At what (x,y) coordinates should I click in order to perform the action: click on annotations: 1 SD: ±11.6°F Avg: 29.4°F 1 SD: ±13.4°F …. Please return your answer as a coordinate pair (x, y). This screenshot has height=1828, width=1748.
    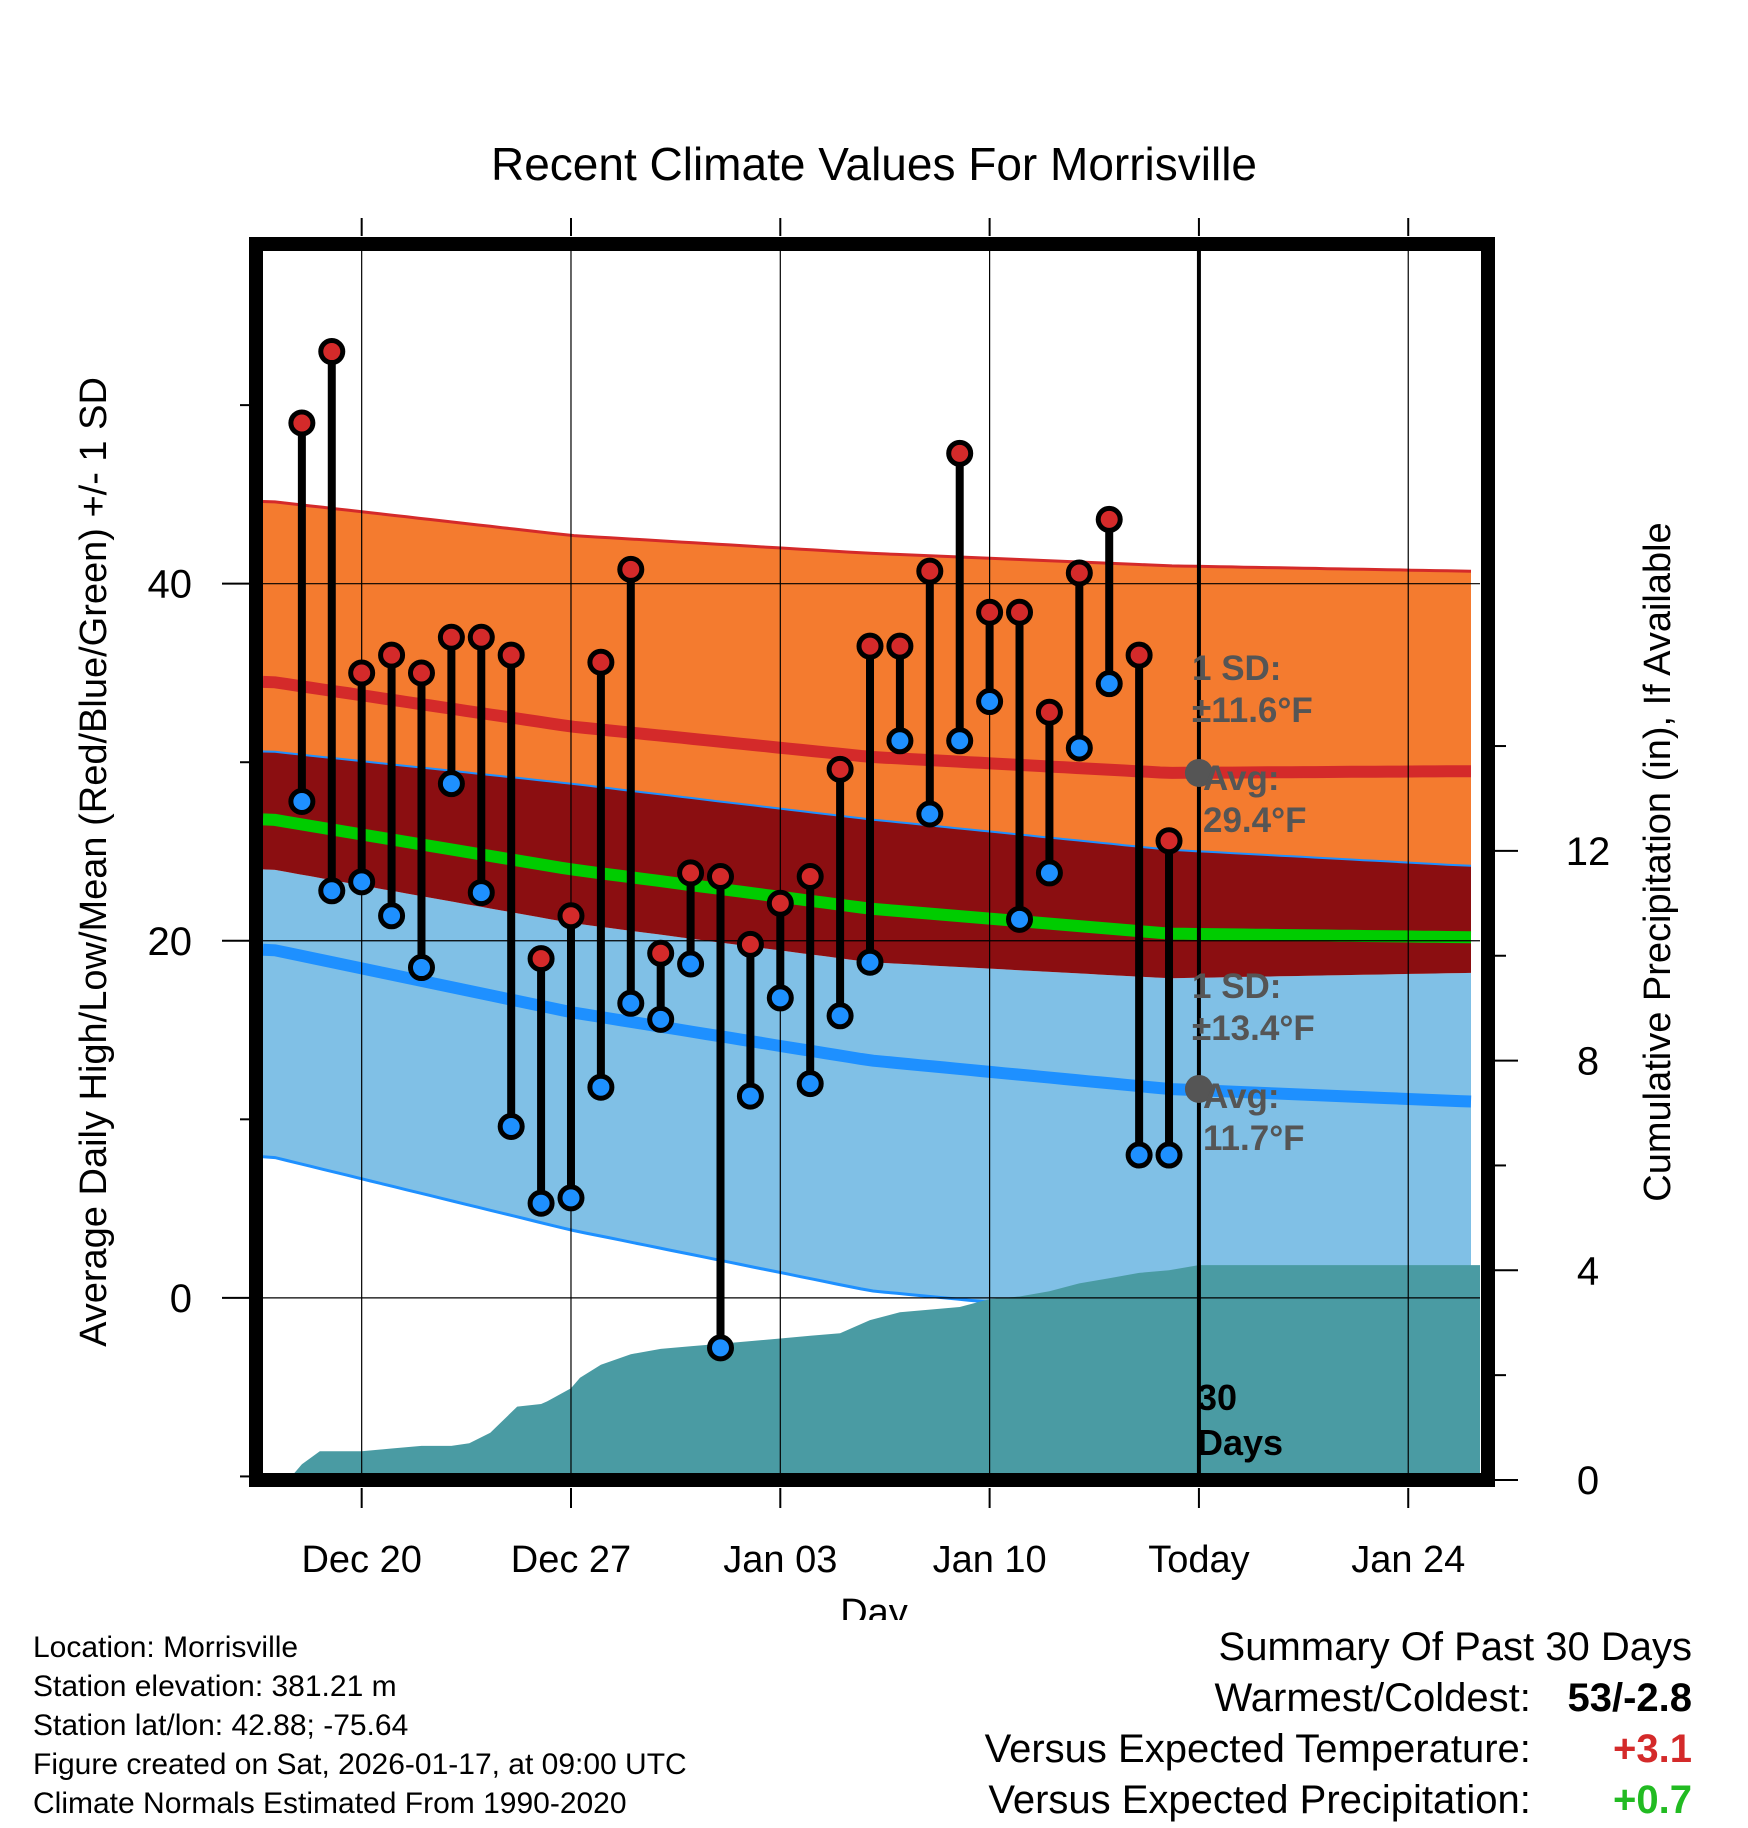
    Looking at the image, I should click on (1253, 1056).